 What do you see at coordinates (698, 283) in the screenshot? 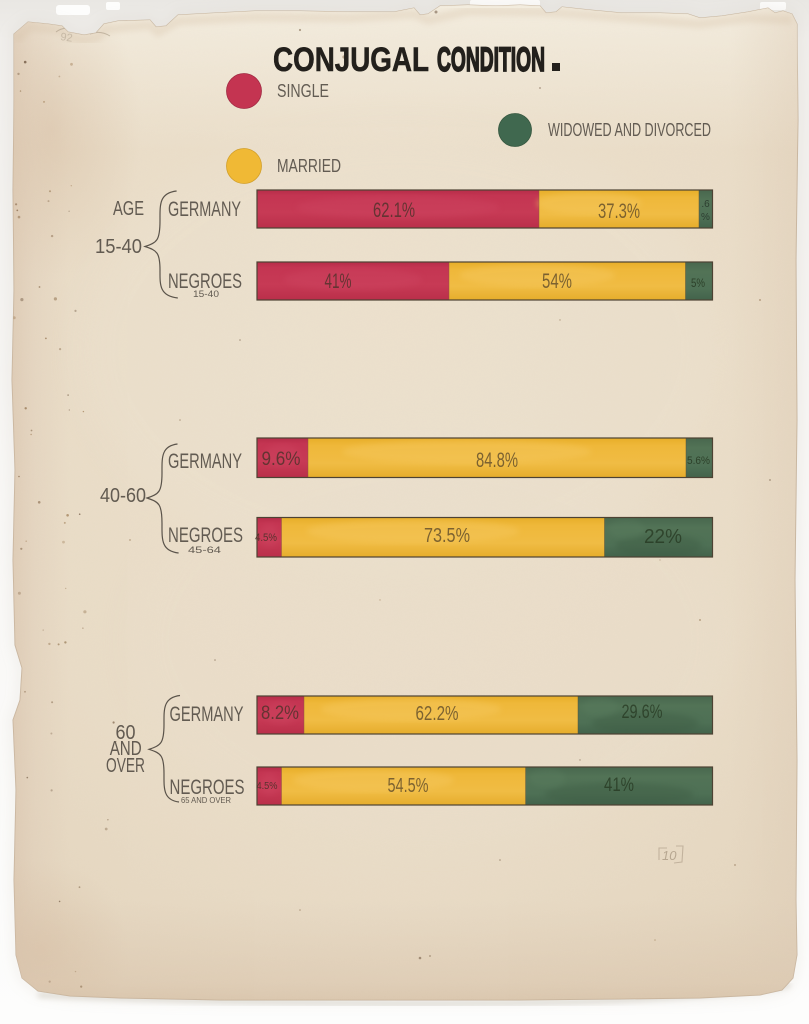
I see `svg-text: 5%` at bounding box center [698, 283].